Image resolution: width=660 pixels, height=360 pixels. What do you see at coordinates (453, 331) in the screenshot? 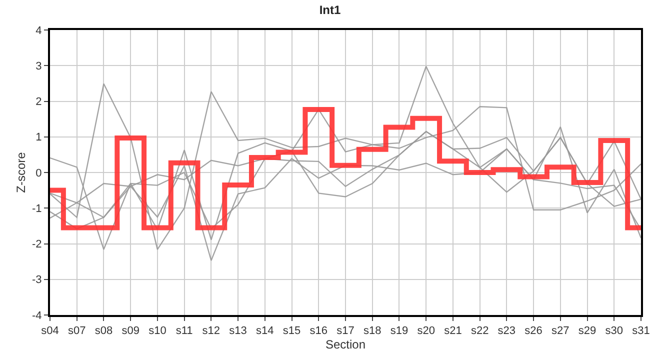
I see `x-tick-label: s21` at bounding box center [453, 331].